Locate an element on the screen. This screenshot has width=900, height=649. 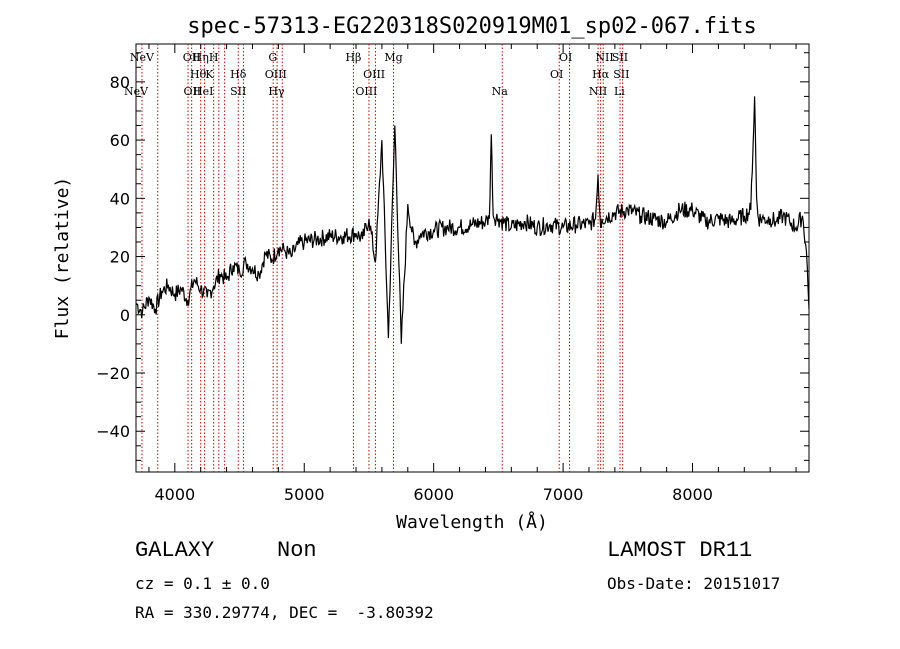
spectral-line-label: H is located at coordinates (214, 57).